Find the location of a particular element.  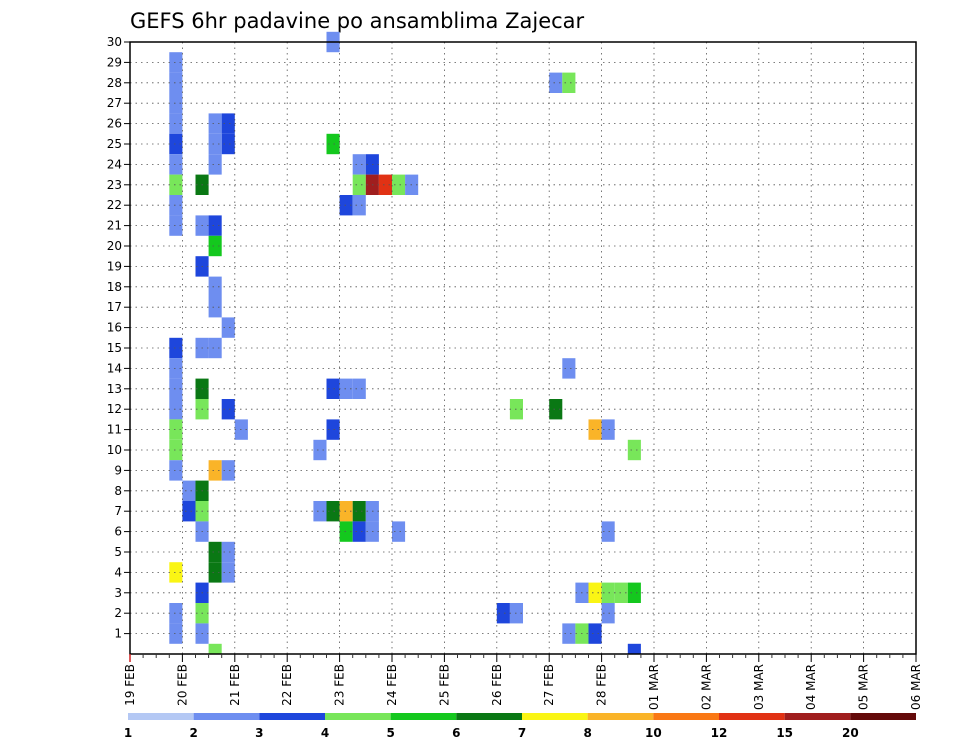

y-tick-label: 22 is located at coordinates (114, 205).